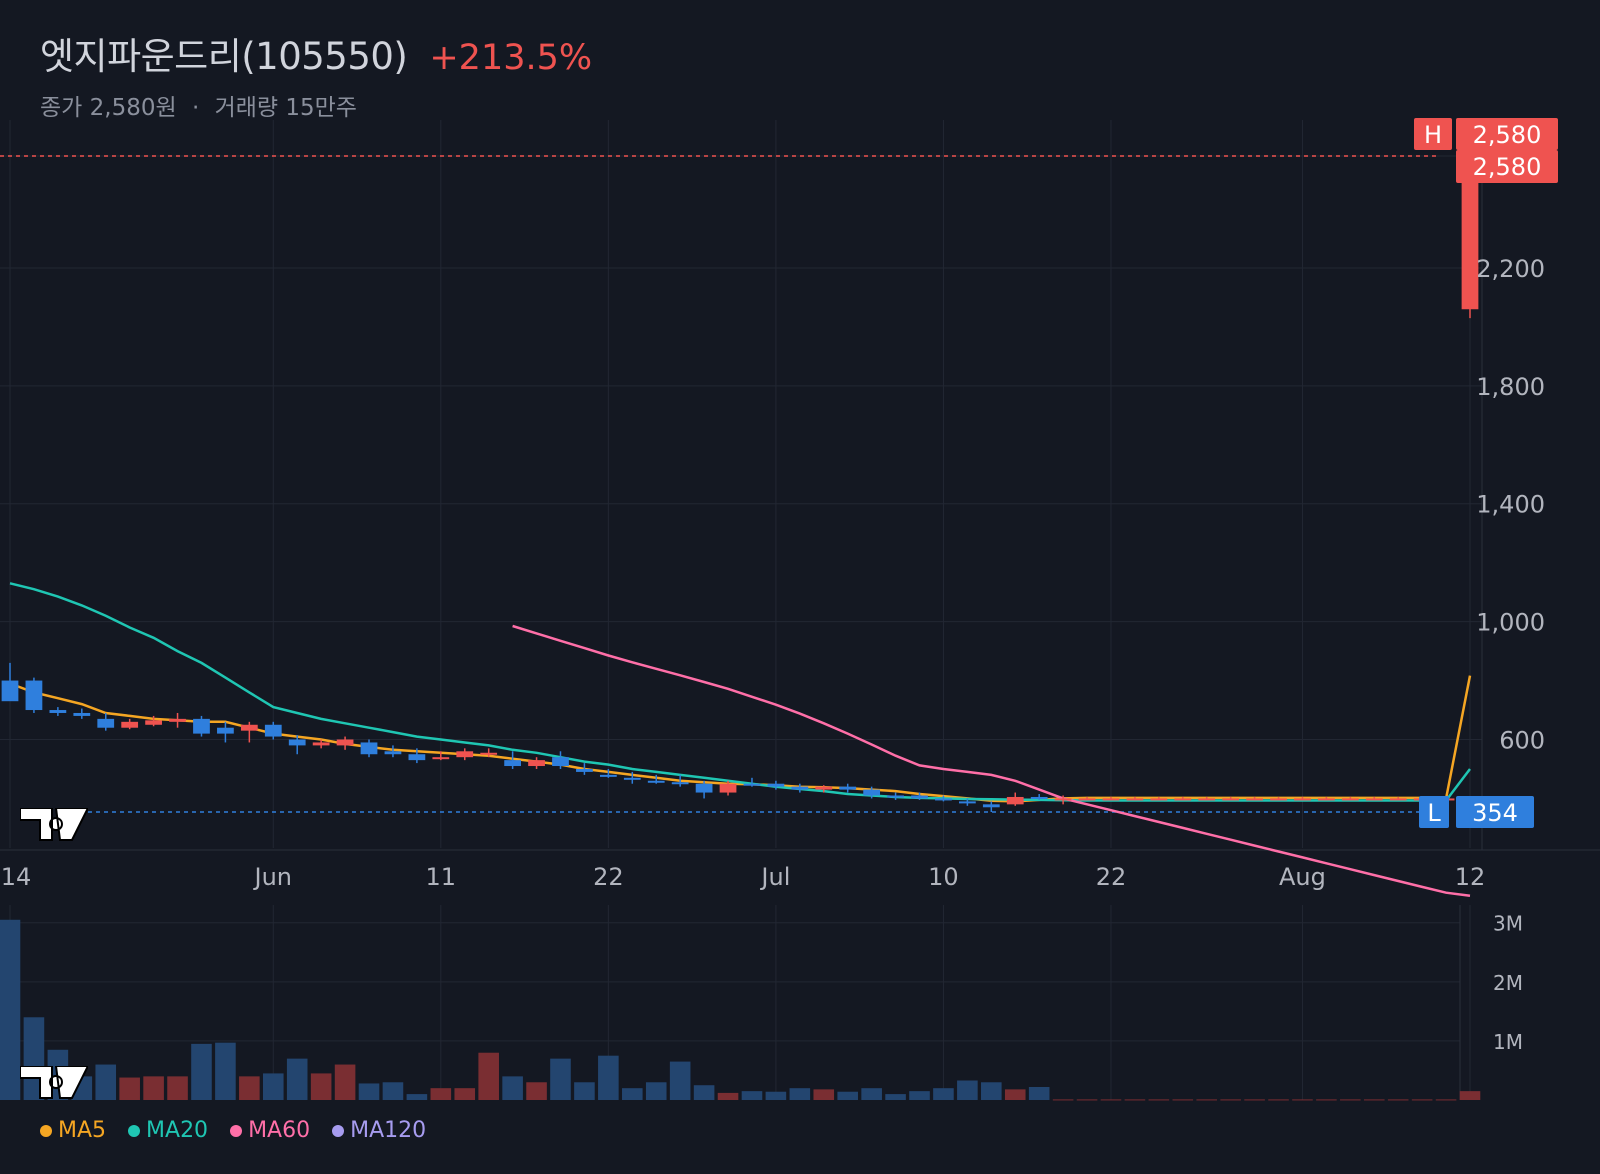 The height and width of the screenshot is (1174, 1600). I want to click on legend-item-ma5: MA5, so click(73, 1130).